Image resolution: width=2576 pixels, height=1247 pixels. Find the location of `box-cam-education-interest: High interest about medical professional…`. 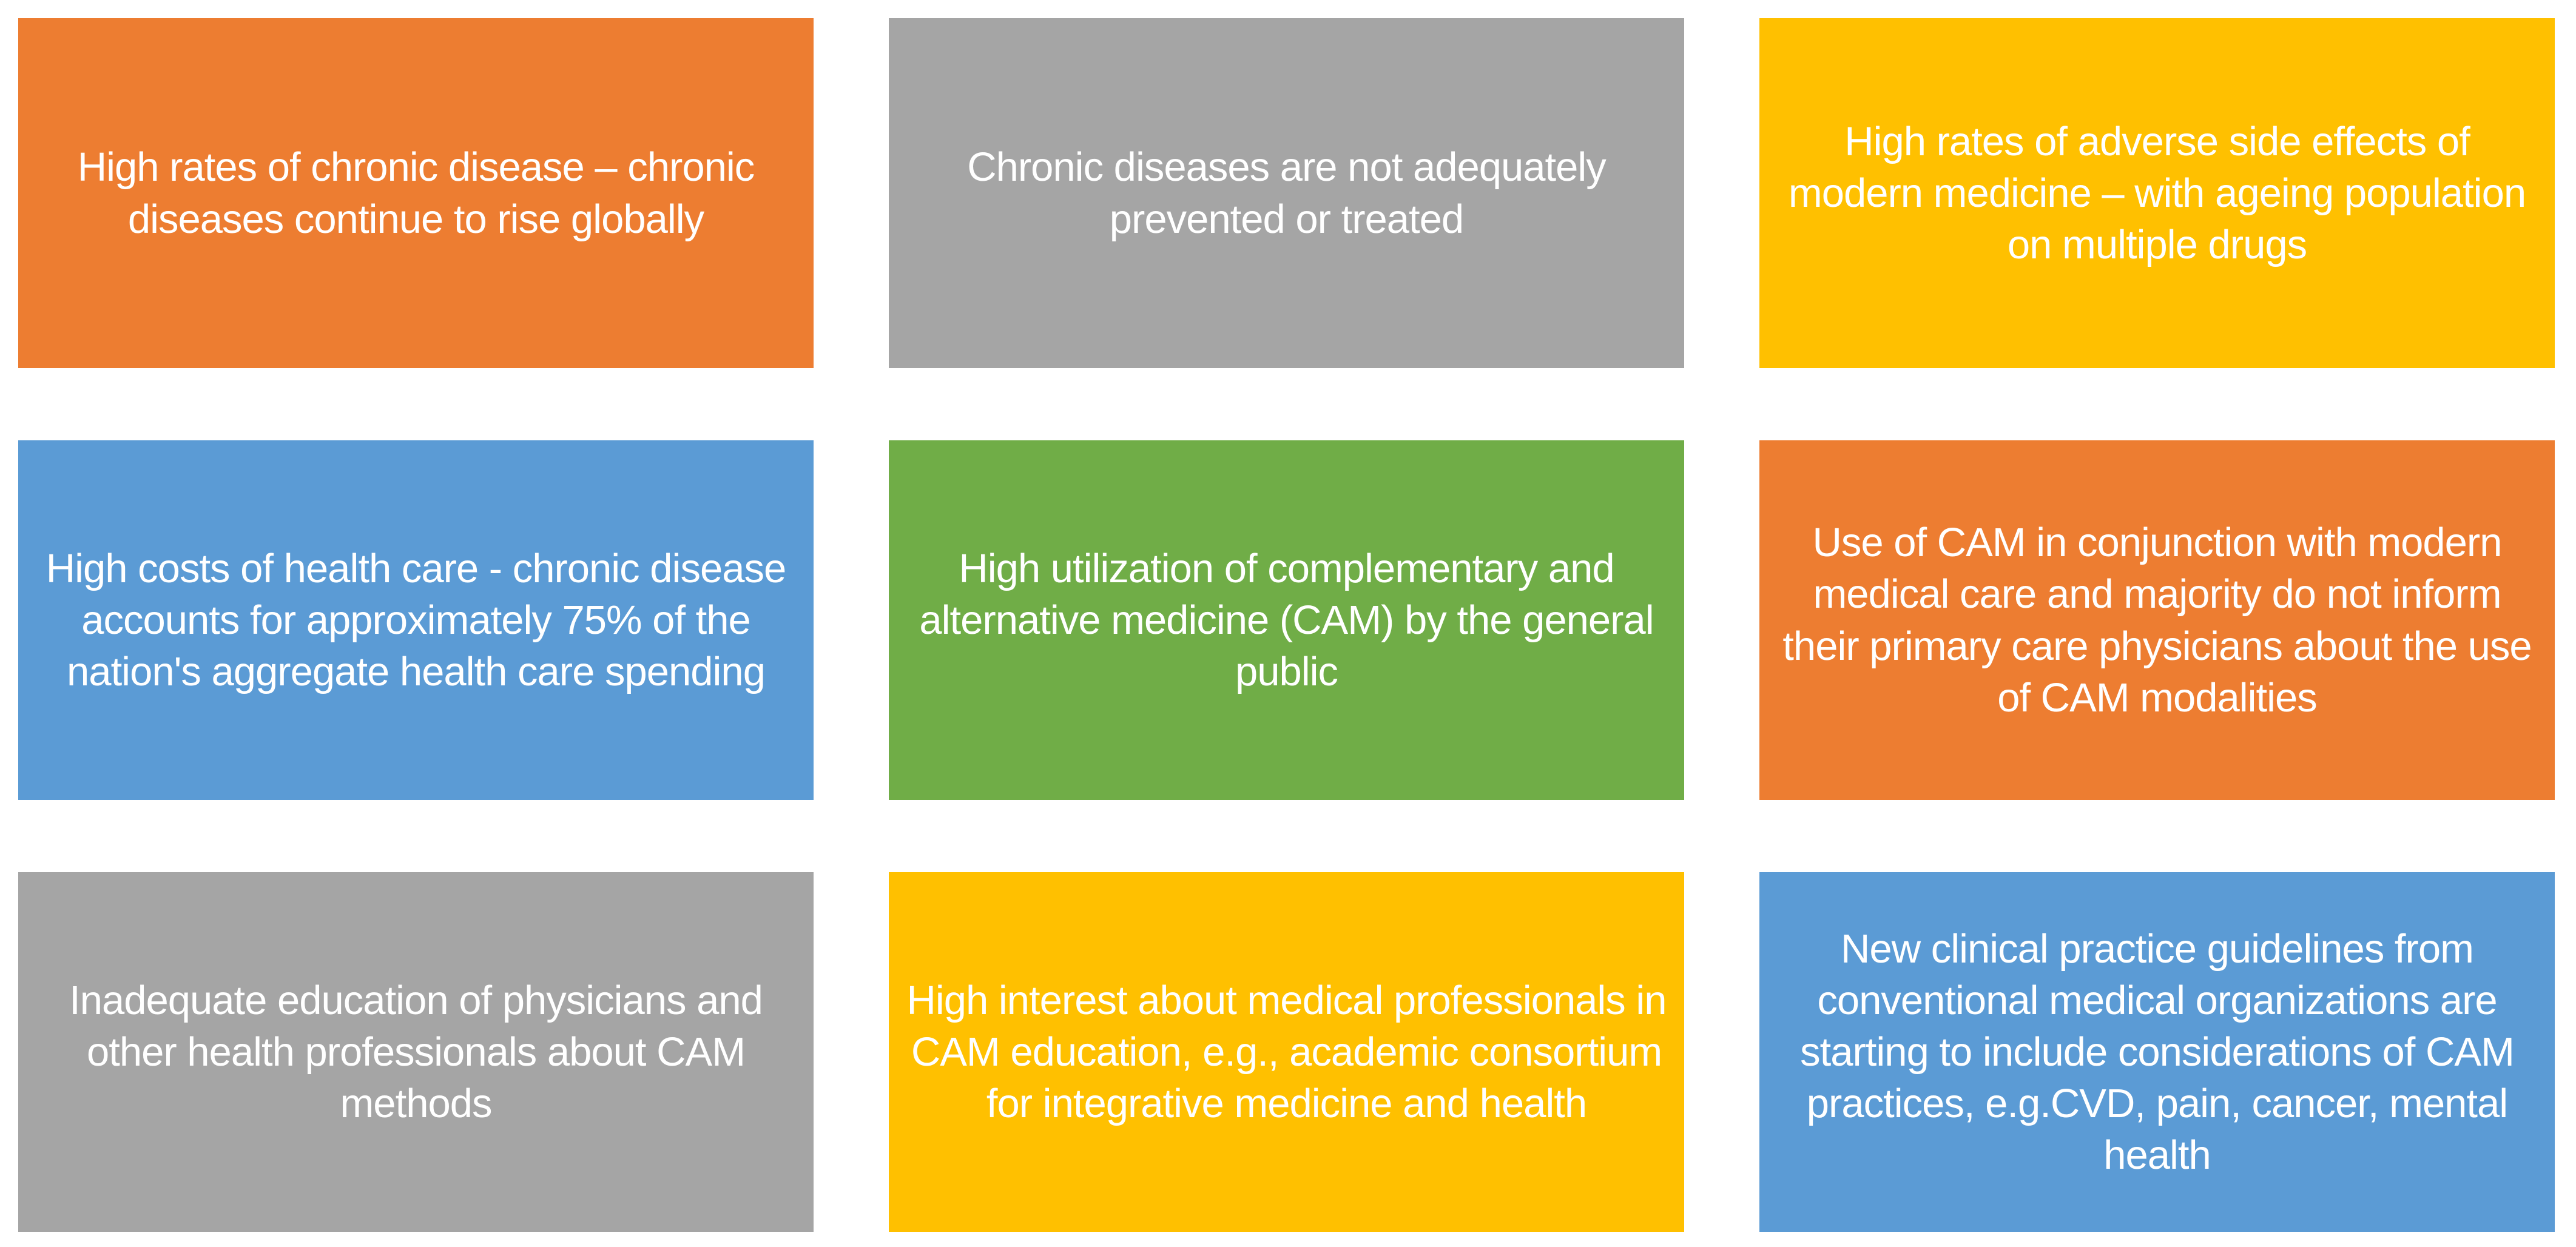

box-cam-education-interest: High interest about medical professional… is located at coordinates (1286, 1052).